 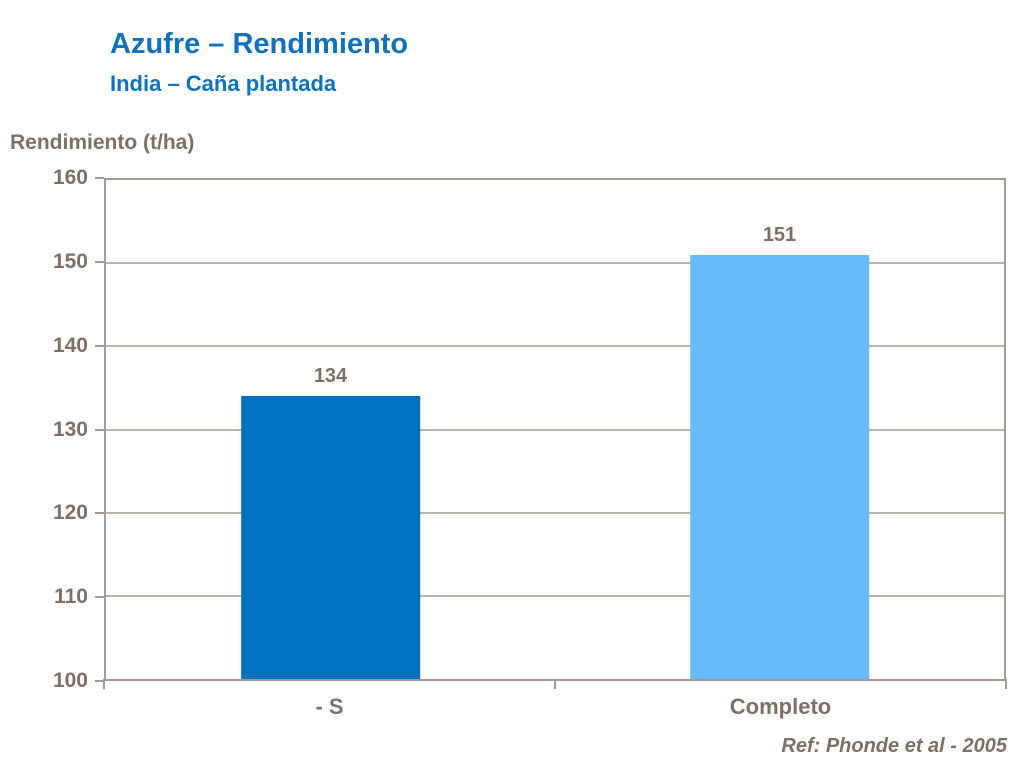 I want to click on ytick-label-130: 130, so click(x=70, y=429).